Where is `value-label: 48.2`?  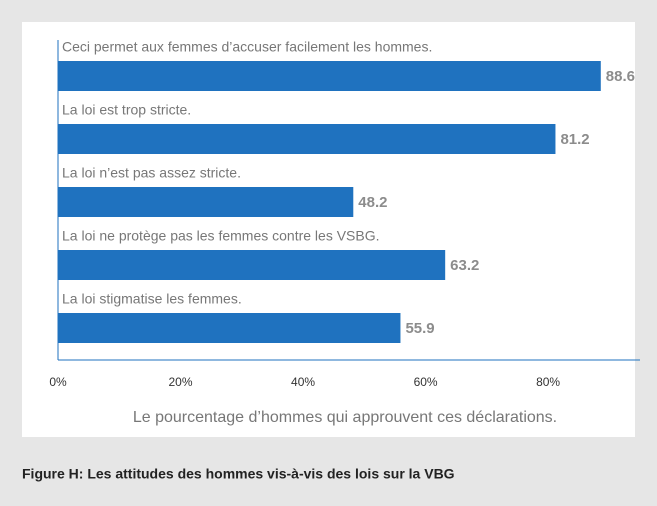
value-label: 48.2 is located at coordinates (372, 202).